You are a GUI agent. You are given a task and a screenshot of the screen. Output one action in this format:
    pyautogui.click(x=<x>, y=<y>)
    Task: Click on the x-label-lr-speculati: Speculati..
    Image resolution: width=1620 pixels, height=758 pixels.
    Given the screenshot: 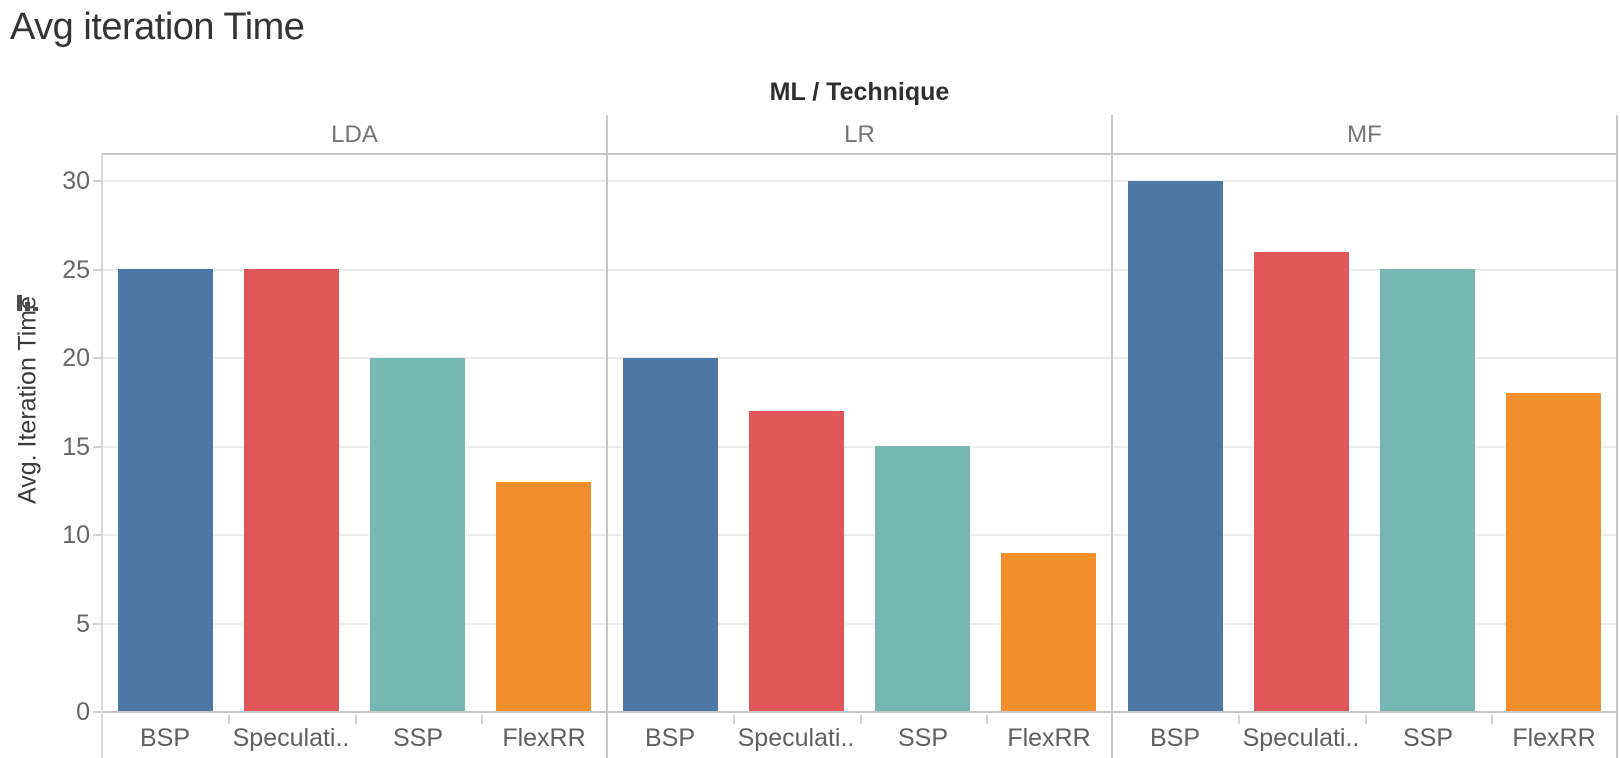 What is the action you would take?
    pyautogui.click(x=796, y=738)
    